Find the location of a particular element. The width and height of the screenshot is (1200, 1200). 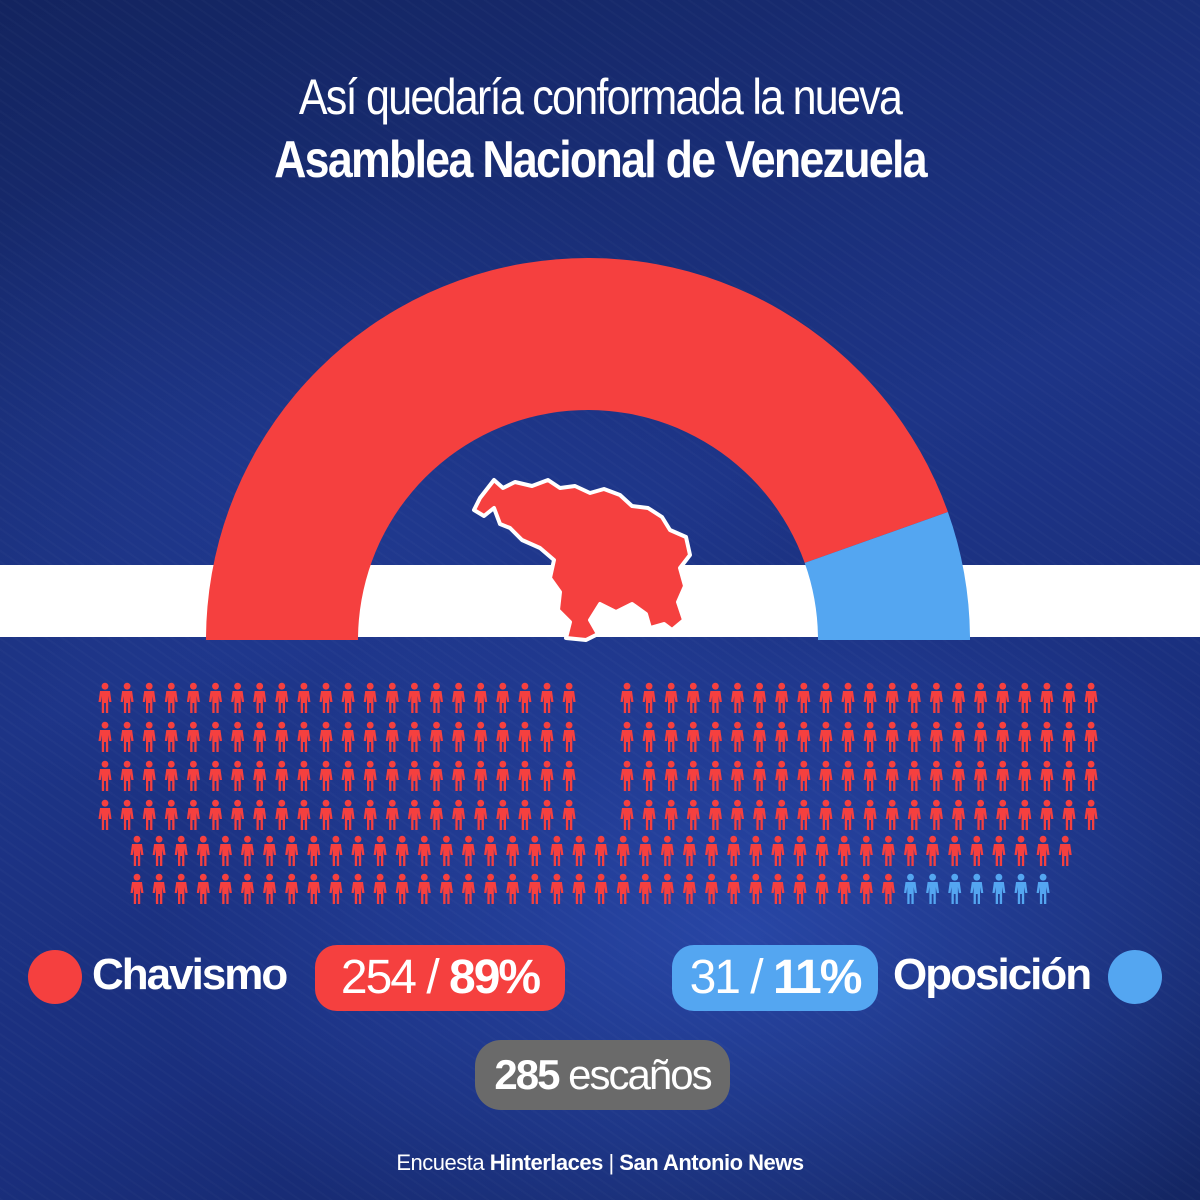

total-seats-label: escaños is located at coordinates (635, 1074).